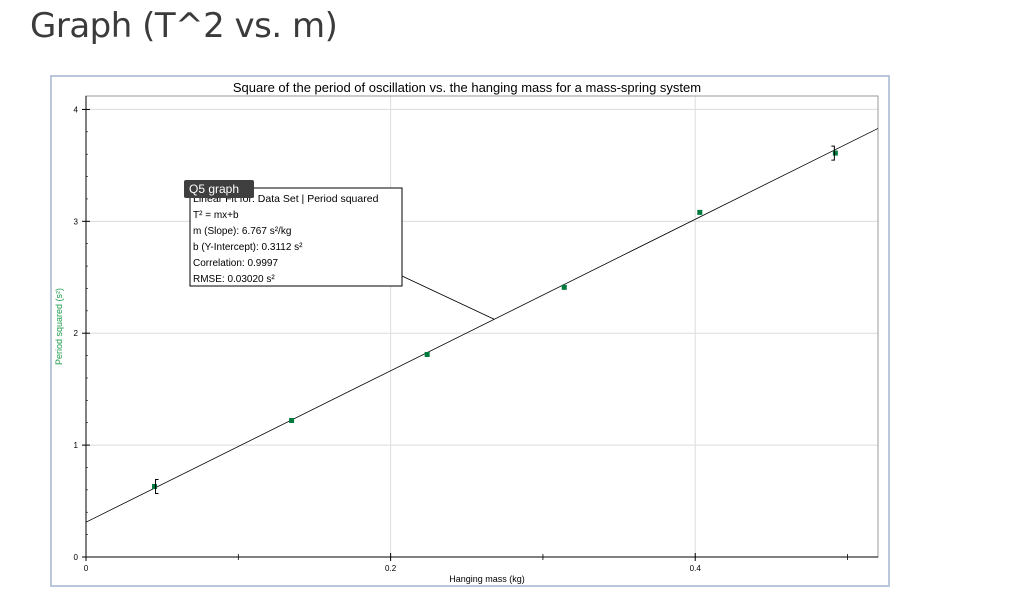 This screenshot has width=1024, height=612. Describe the element at coordinates (214, 189) in the screenshot. I see `annotation-tab-label: Q5 graph` at that location.